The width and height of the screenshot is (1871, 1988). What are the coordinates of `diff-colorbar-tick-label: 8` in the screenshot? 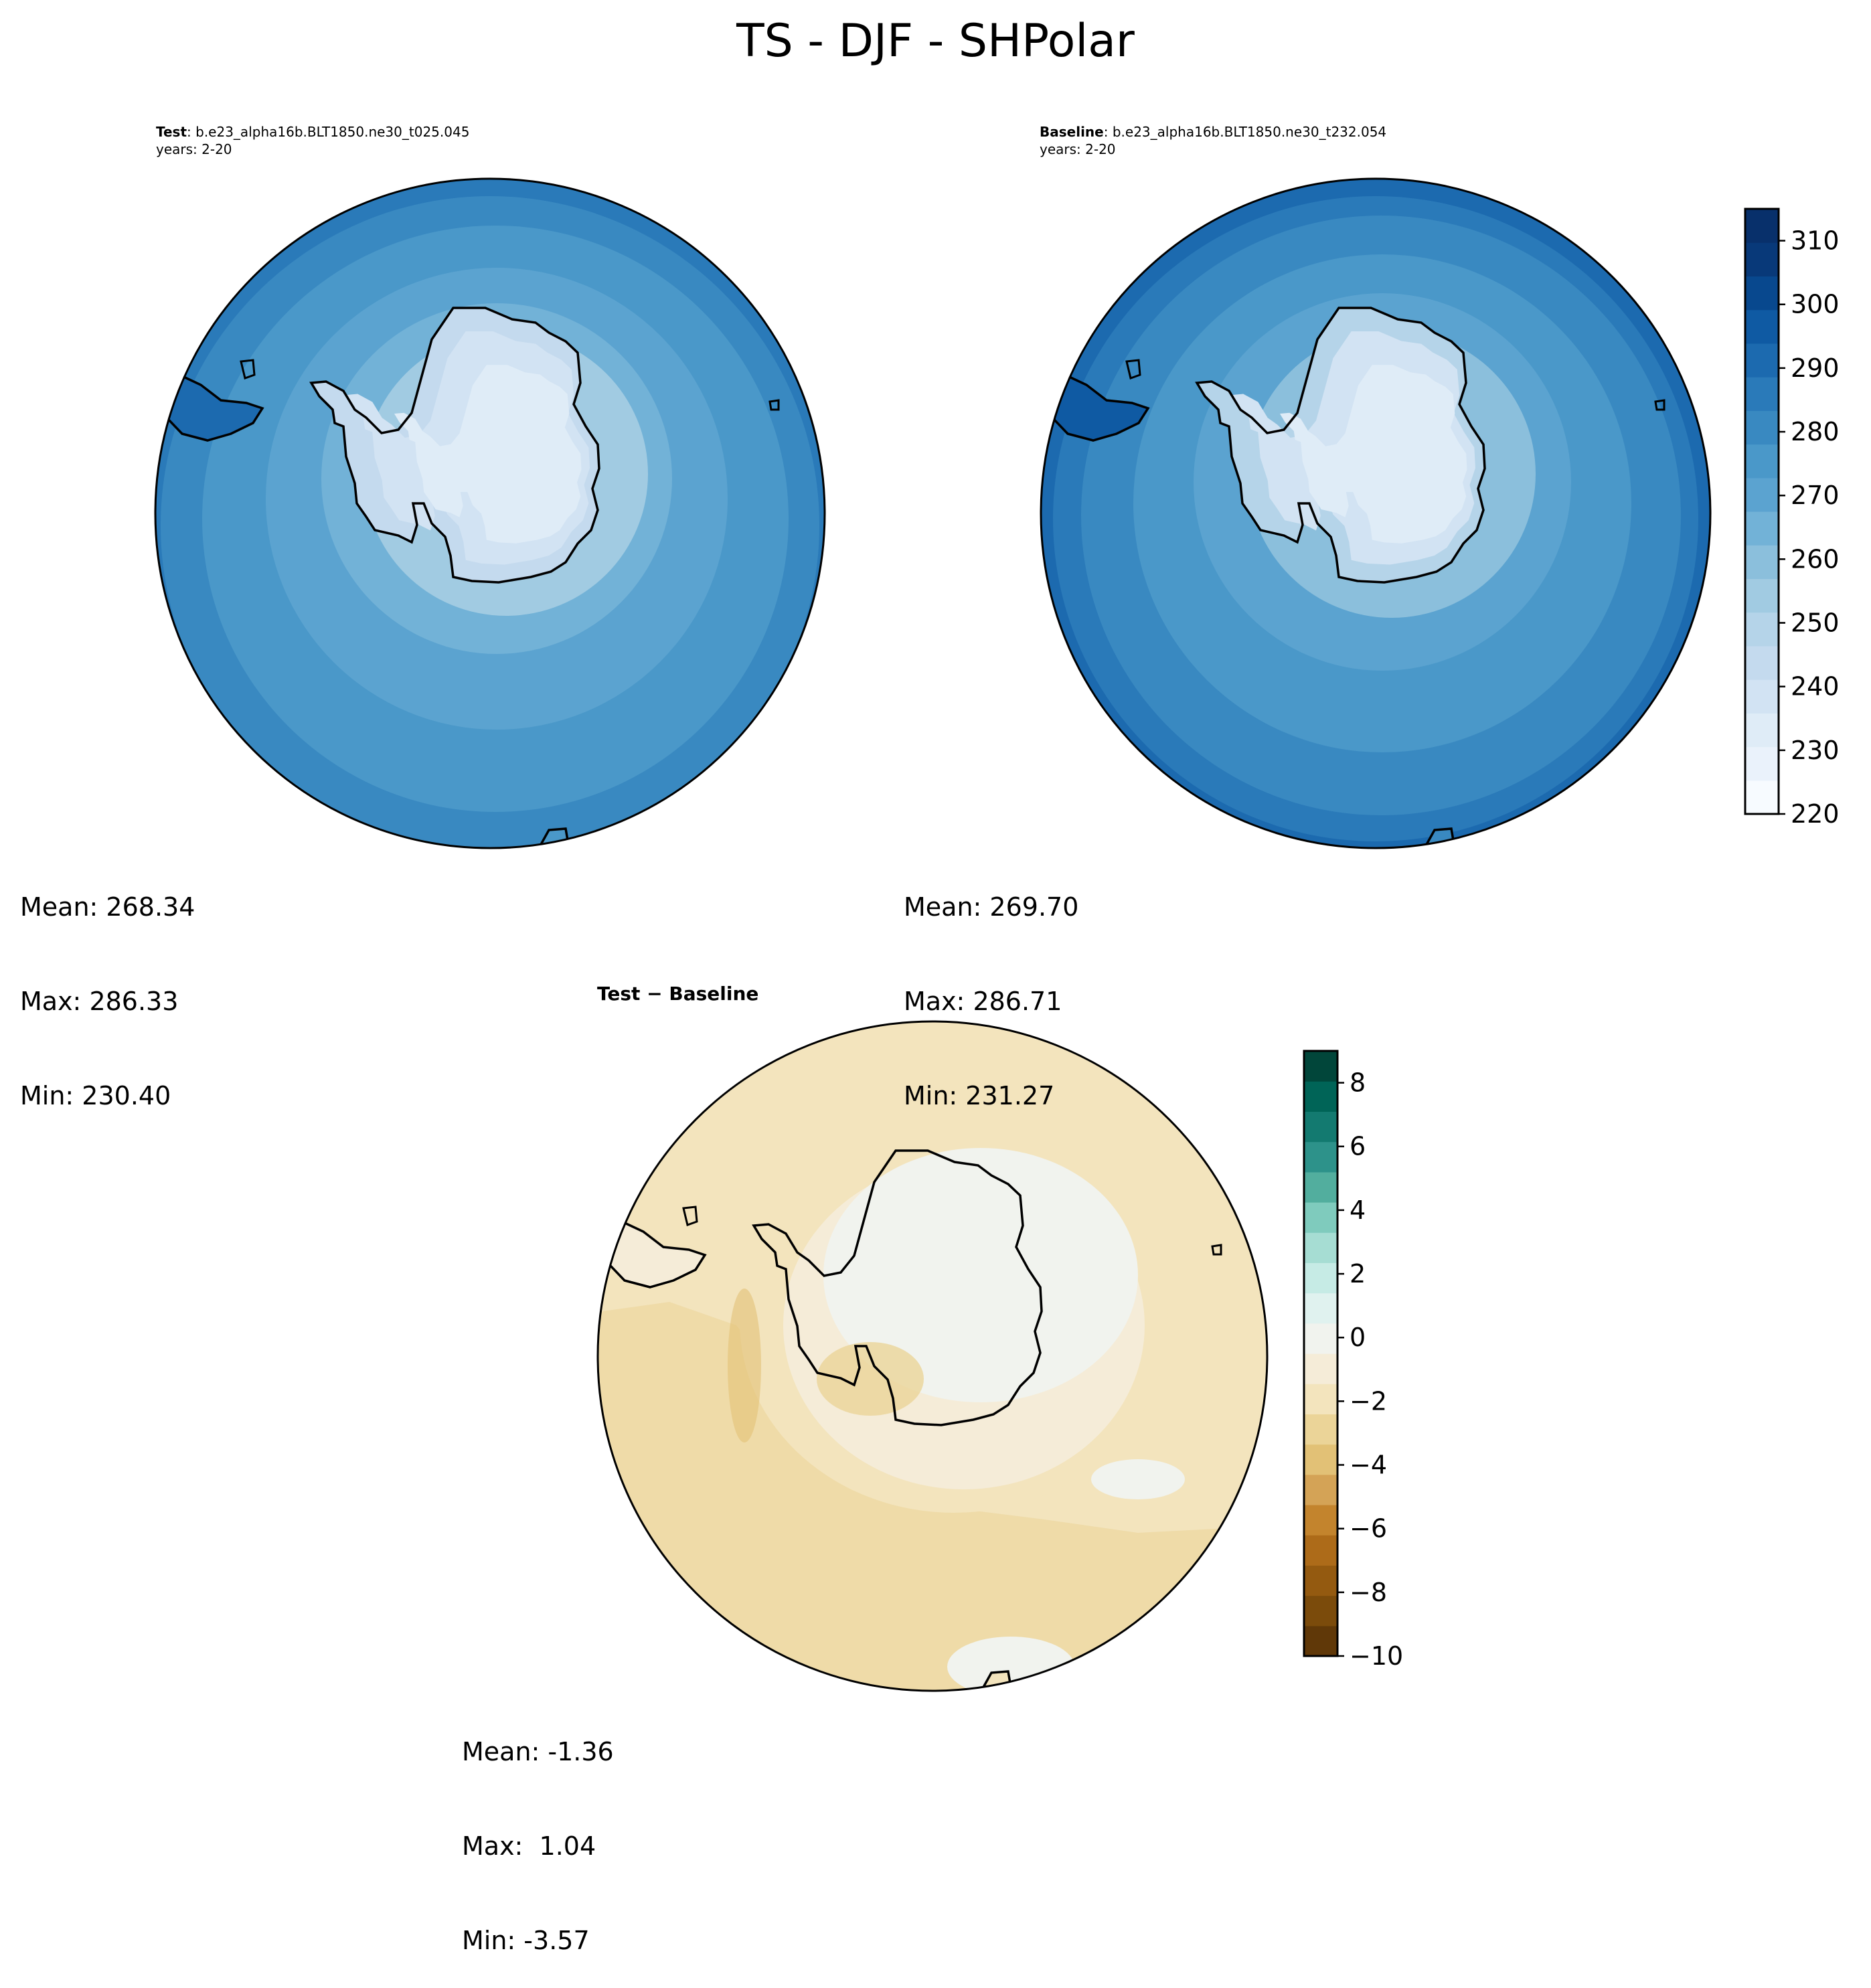 It's located at (1358, 1083).